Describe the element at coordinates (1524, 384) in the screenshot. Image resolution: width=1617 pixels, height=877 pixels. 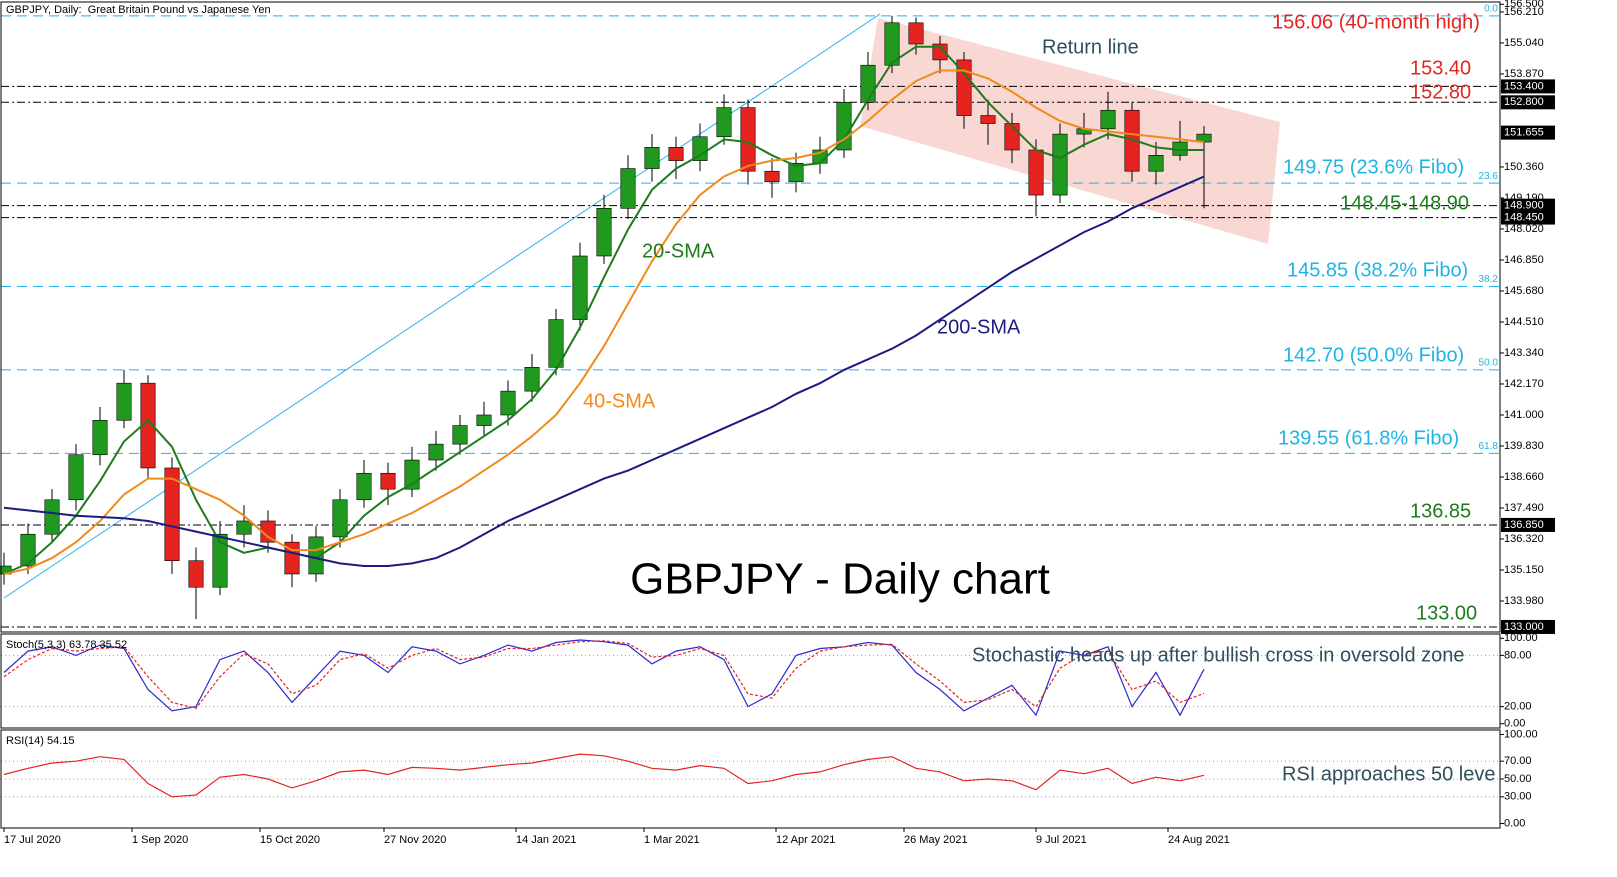
I see `y-tick-label: 142.170` at that location.